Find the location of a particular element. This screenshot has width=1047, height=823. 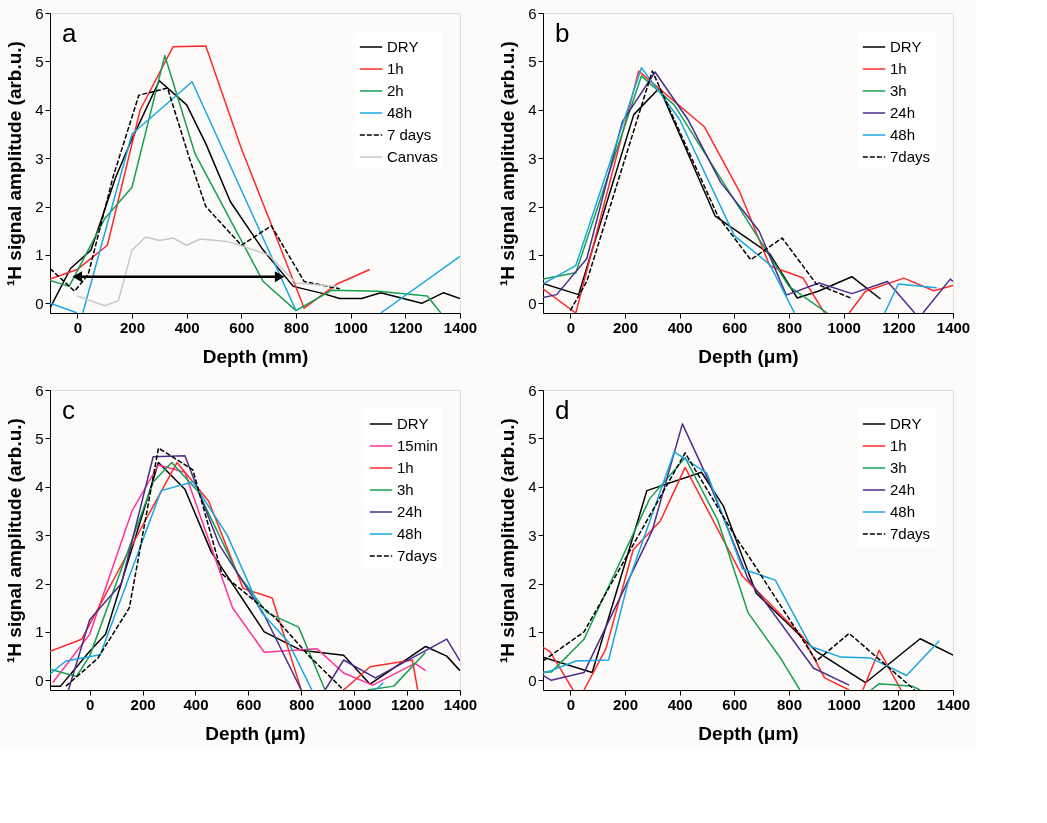

legend-label: 15min is located at coordinates (417, 445).